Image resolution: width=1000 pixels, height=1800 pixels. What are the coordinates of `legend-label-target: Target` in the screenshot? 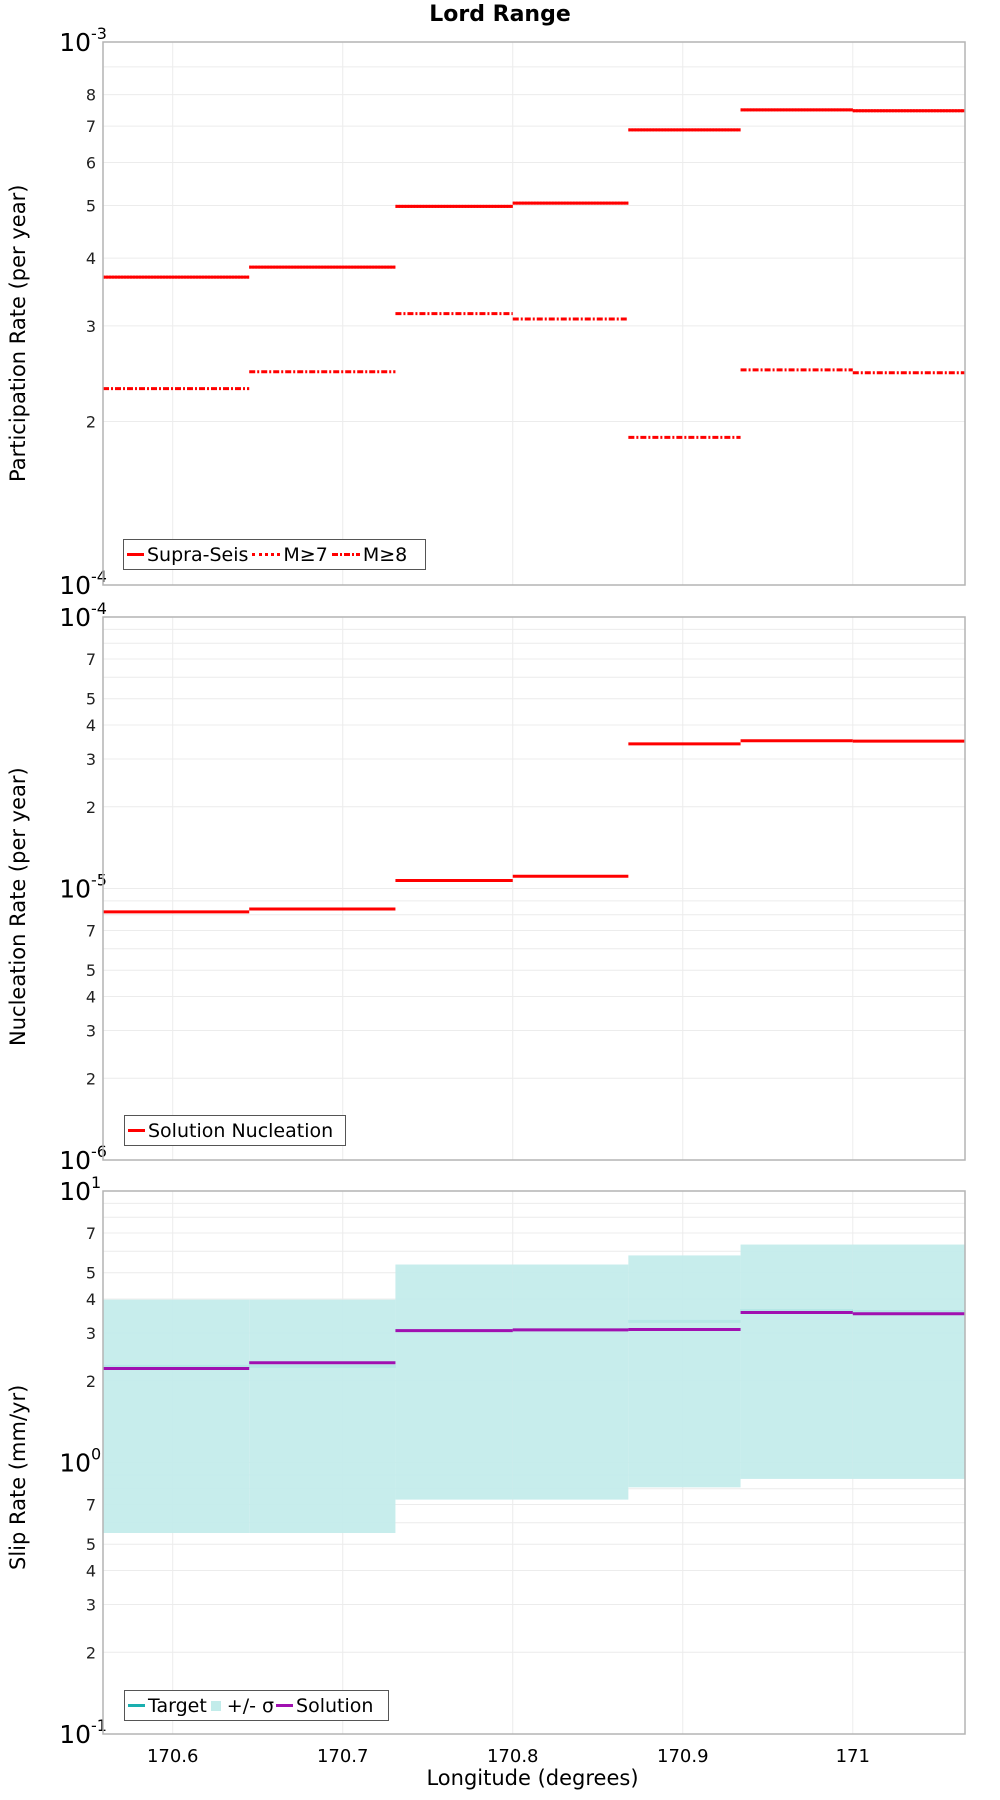 It's located at (177, 1705).